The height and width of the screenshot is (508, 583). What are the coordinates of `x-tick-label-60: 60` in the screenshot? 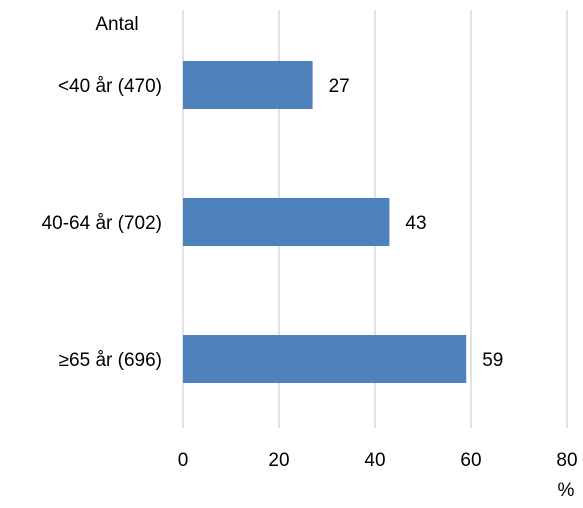 It's located at (470, 460).